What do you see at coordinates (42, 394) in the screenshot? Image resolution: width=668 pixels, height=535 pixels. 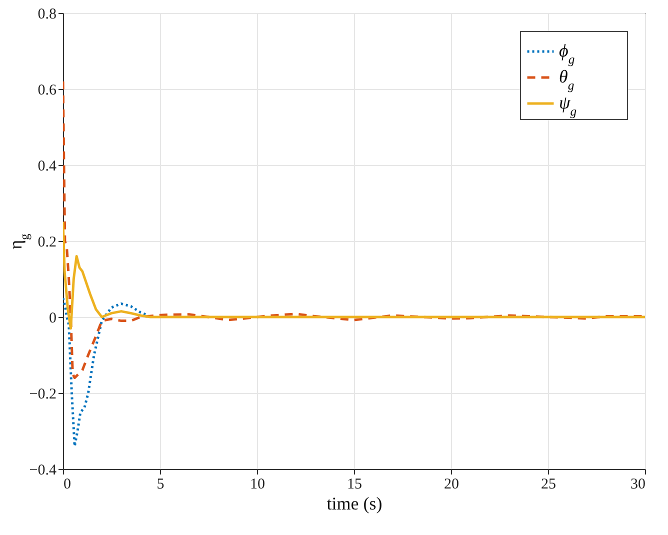 I see `y-tick-label: −0.2` at bounding box center [42, 394].